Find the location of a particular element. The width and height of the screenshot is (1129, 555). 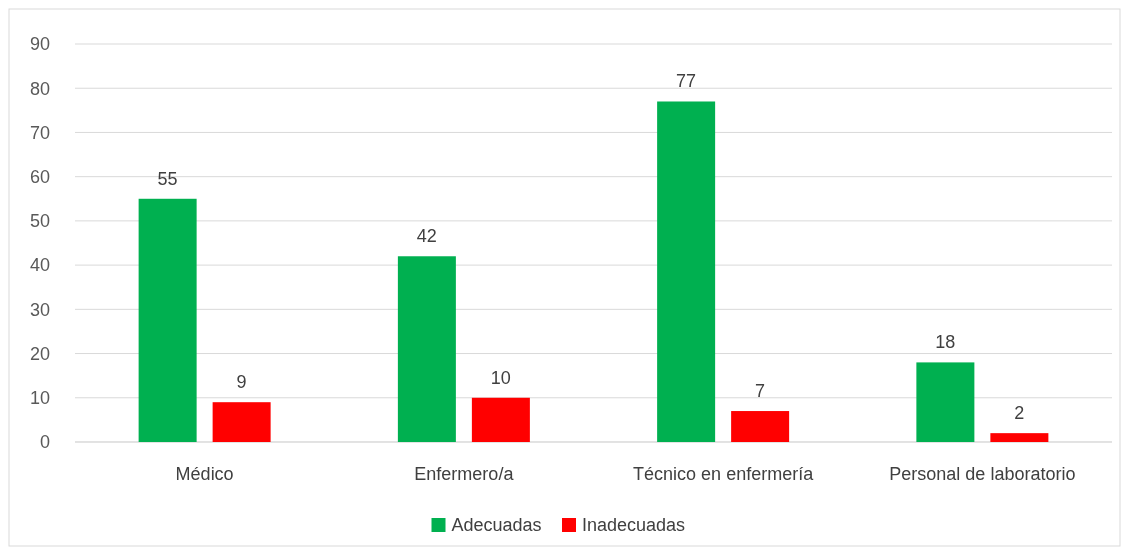

y-tick-label: 0 is located at coordinates (44, 442).